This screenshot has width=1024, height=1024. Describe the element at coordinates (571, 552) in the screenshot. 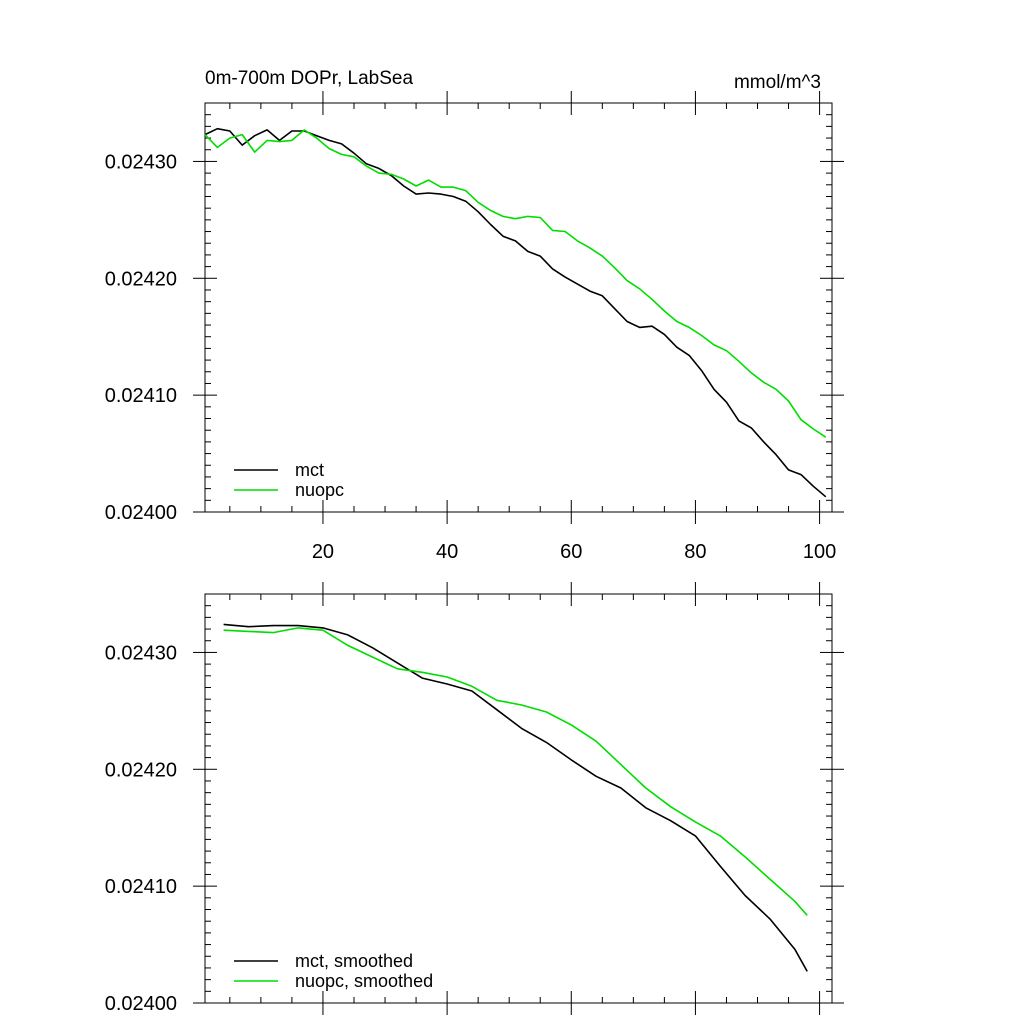

I see `top-xtick-label: 60` at that location.